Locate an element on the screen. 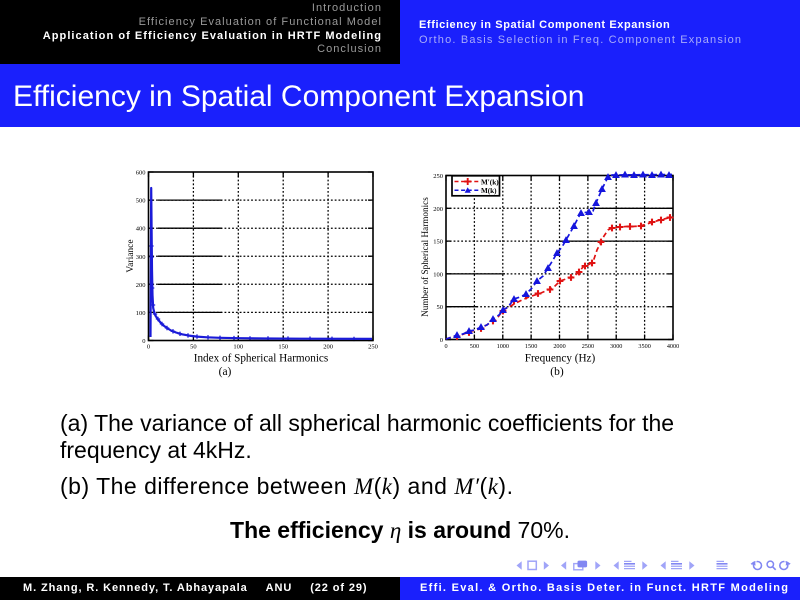 The width and height of the screenshot is (800, 600). svg-text: 3000 is located at coordinates (616, 346).